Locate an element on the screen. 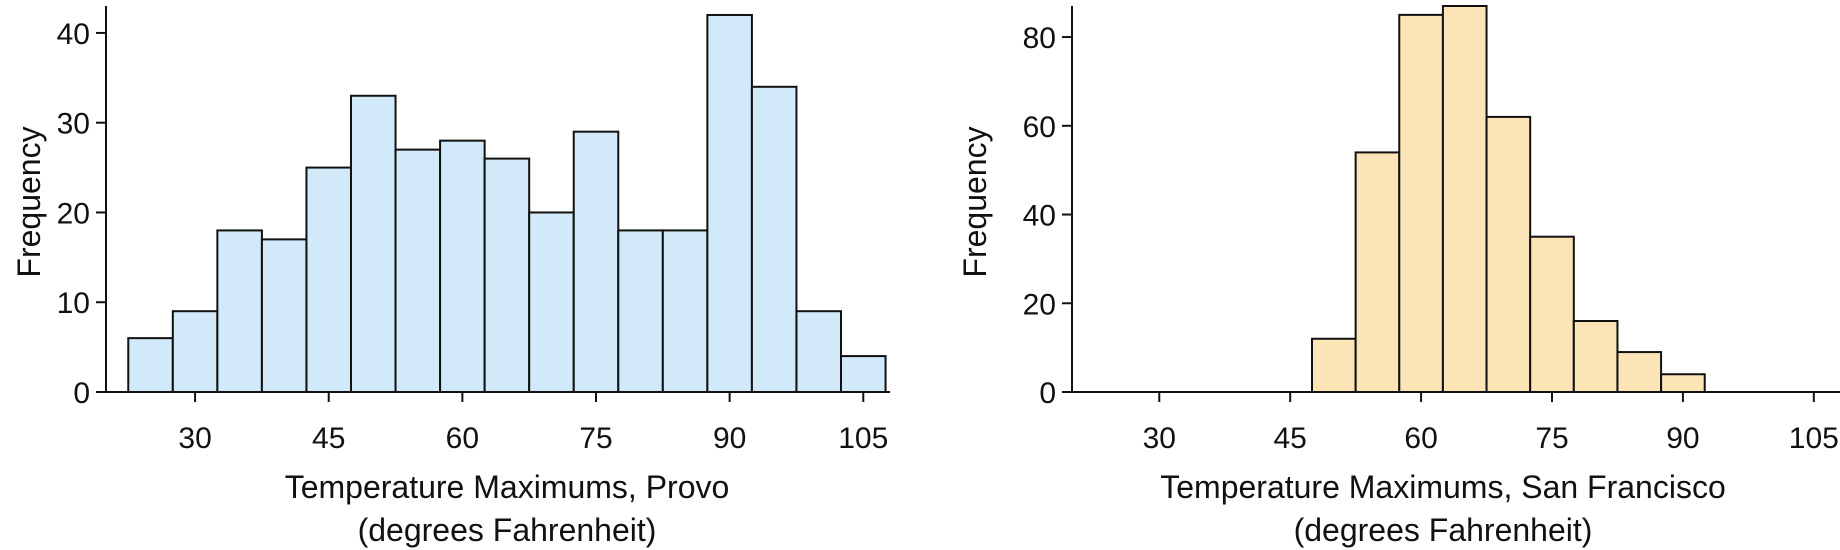 The width and height of the screenshot is (1840, 550). y-tick-label-provo-1: 10 is located at coordinates (73, 303).